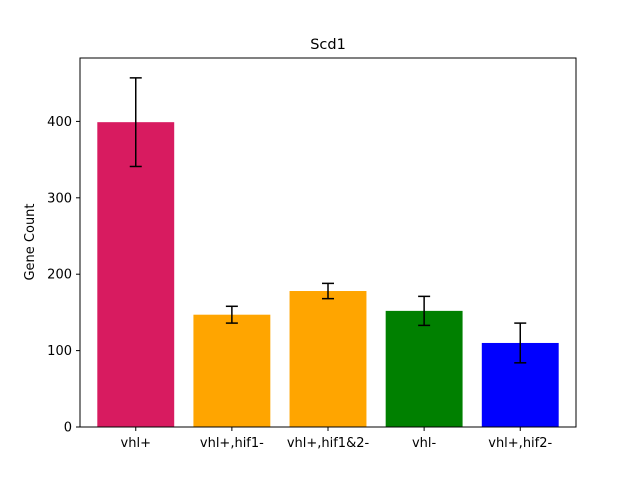 The image size is (640, 480). Describe the element at coordinates (136, 443) in the screenshot. I see `x-tick-label-0: vhl+` at that location.